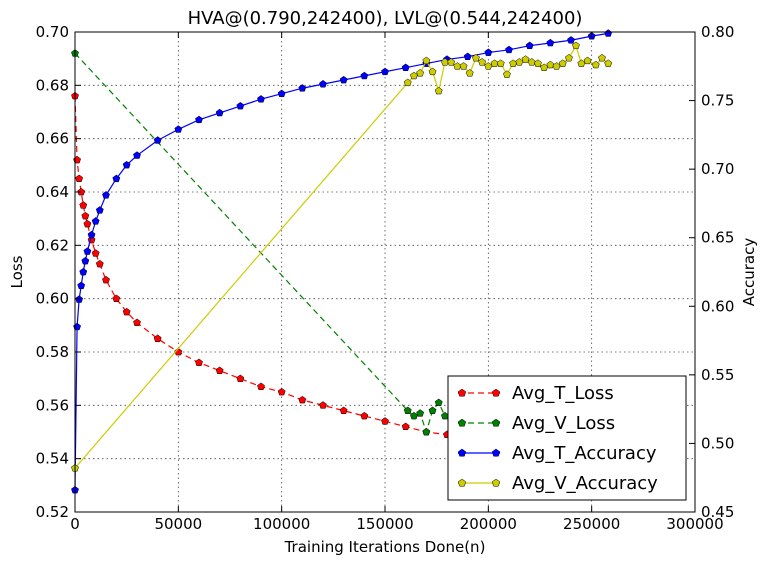 This screenshot has height=564, width=769. I want to click on y-axis-label-right: Accuracy, so click(749, 272).